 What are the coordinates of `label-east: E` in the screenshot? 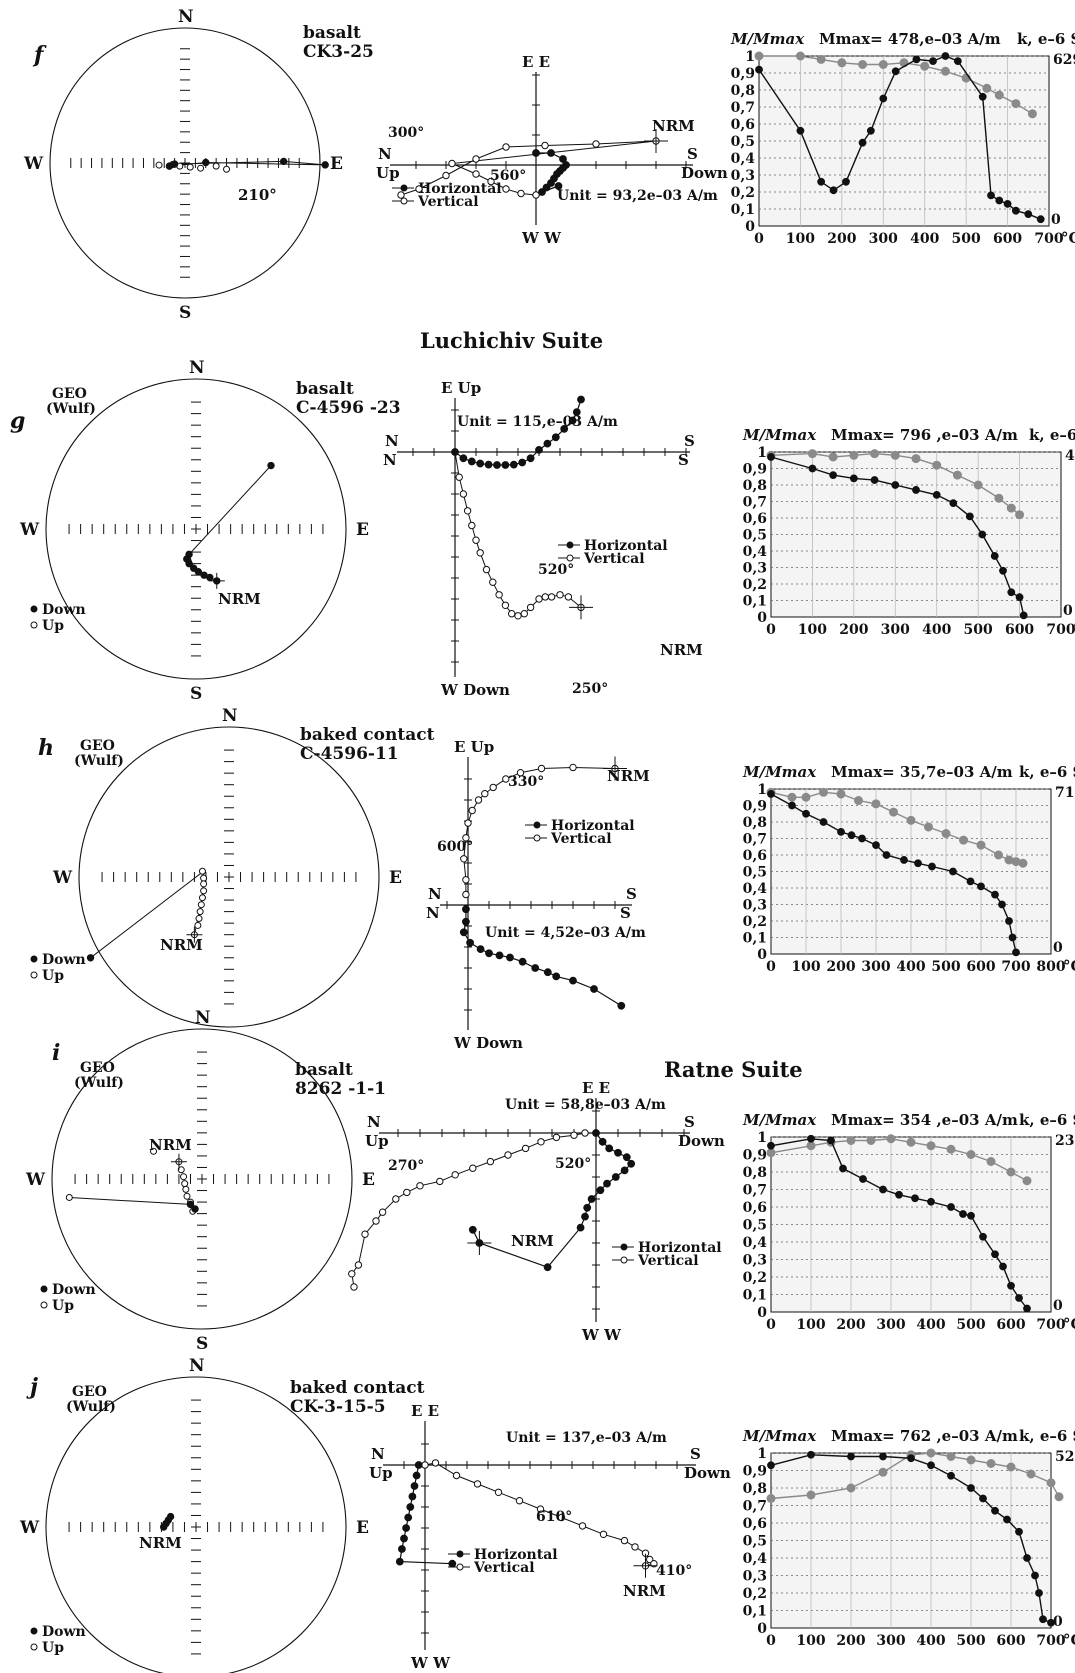 It's located at (368, 1180).